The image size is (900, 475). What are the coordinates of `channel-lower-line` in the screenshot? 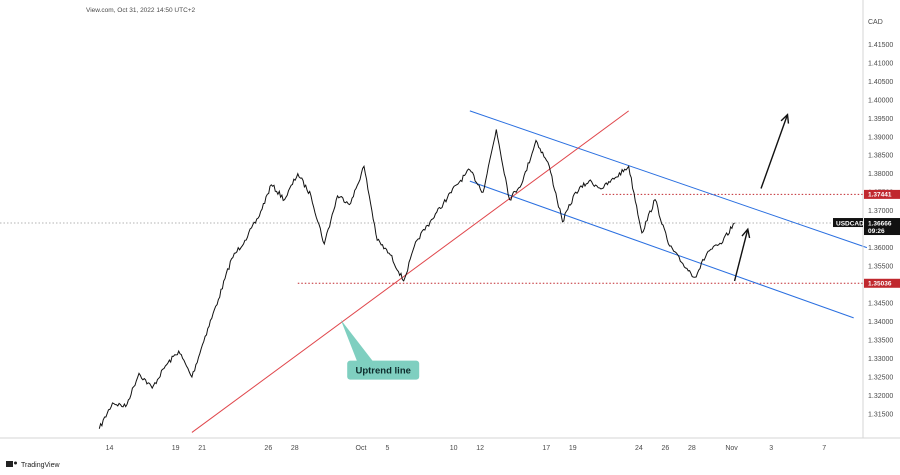 It's located at (661, 249).